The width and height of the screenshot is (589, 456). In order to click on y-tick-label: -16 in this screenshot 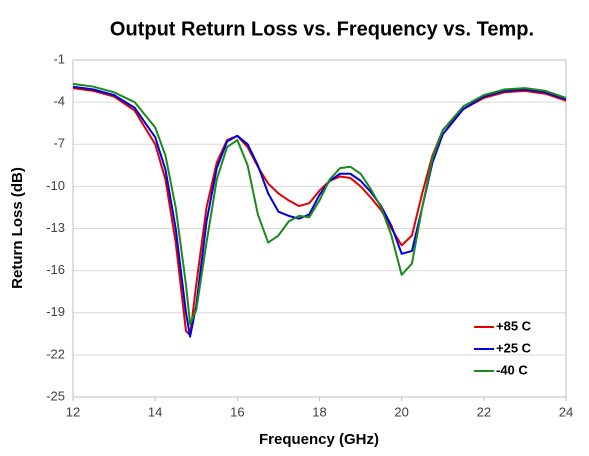, I will do `click(55, 269)`.